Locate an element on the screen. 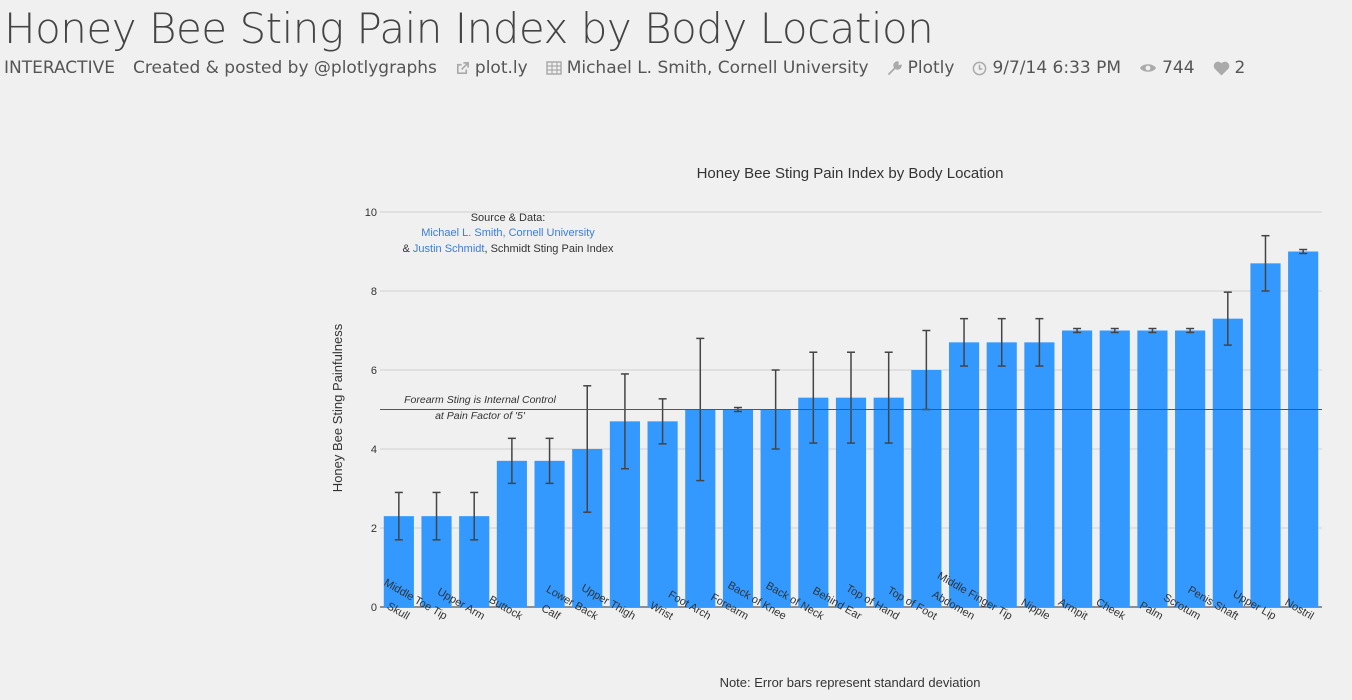 The image size is (1352, 700). source-annotation-line2: Michael L. Smith, Cornell University is located at coordinates (508, 233).